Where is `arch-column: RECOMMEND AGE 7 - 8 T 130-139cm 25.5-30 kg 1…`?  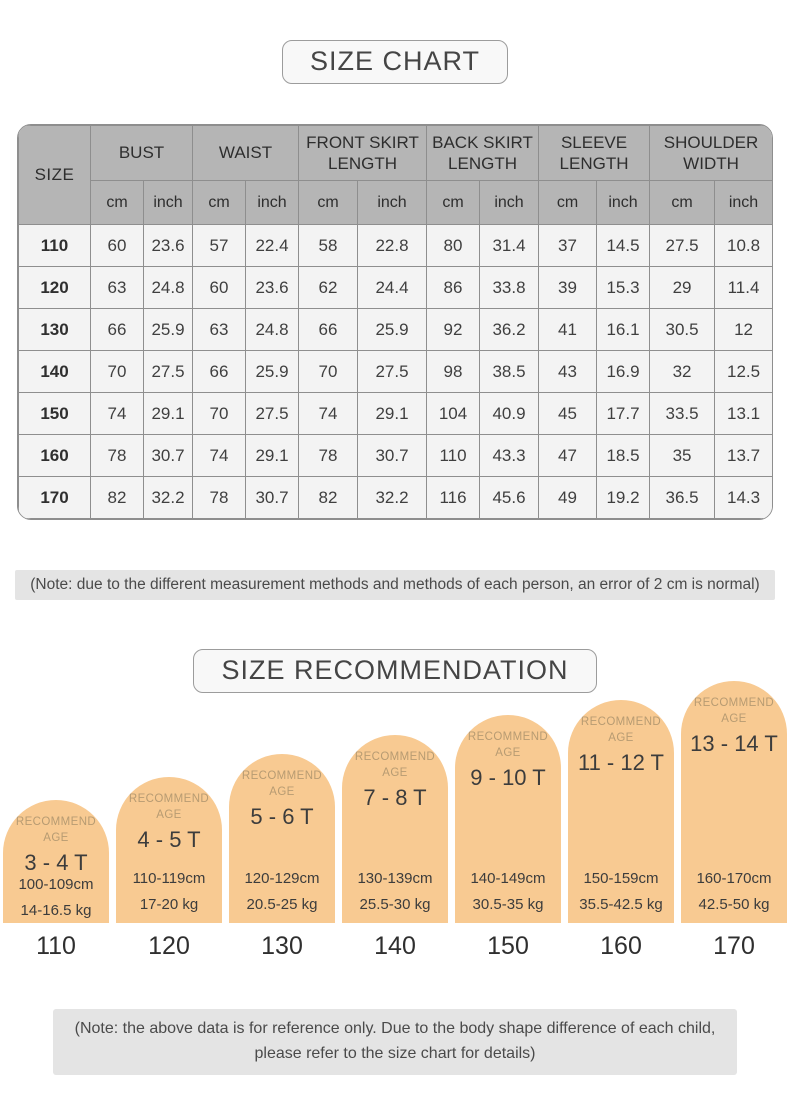 arch-column: RECOMMEND AGE 7 - 8 T 130-139cm 25.5-30 kg 1… is located at coordinates (395, 848).